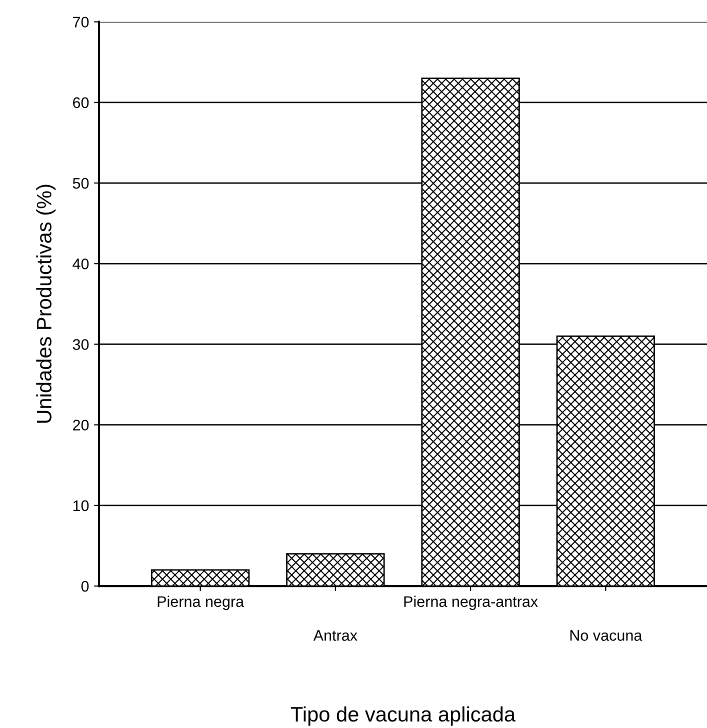  What do you see at coordinates (81, 102) in the screenshot?
I see `y-tick-label: 60` at bounding box center [81, 102].